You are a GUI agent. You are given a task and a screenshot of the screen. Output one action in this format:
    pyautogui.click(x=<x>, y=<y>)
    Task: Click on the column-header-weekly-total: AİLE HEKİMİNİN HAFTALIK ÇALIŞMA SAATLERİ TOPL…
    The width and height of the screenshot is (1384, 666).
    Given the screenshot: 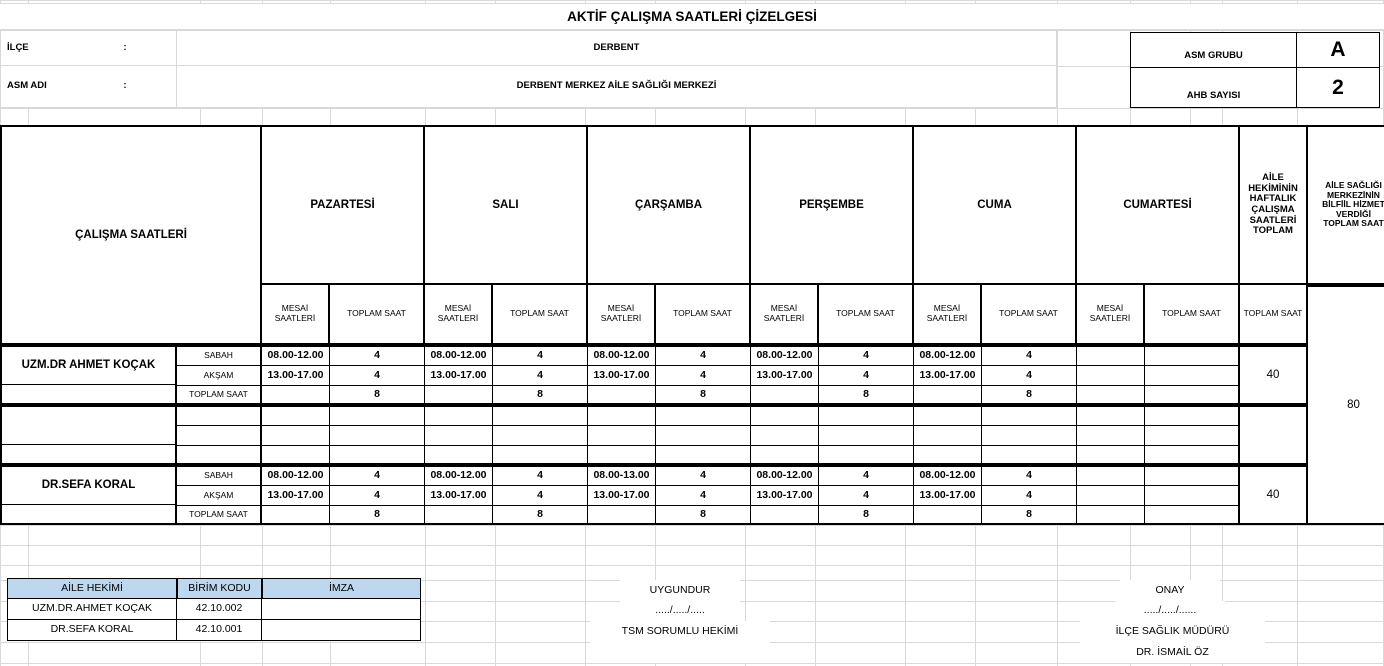 What is the action you would take?
    pyautogui.click(x=1274, y=205)
    